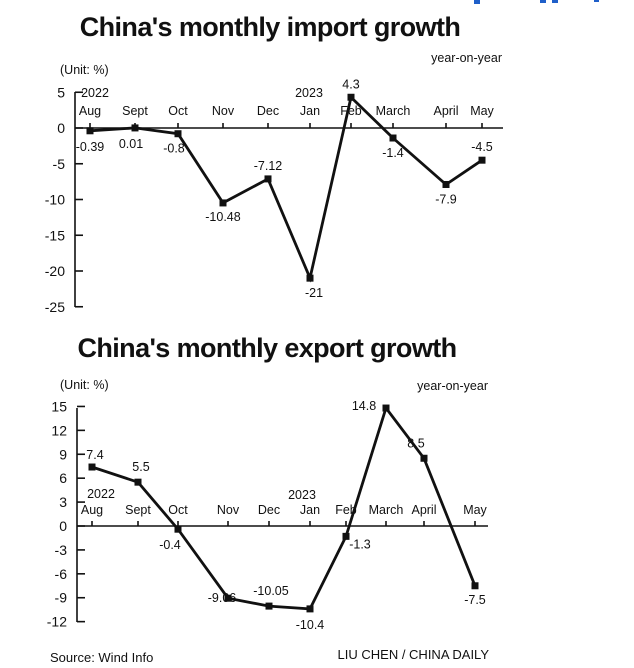  Describe the element at coordinates (310, 625) in the screenshot. I see `export-data-label: -10.4` at that location.